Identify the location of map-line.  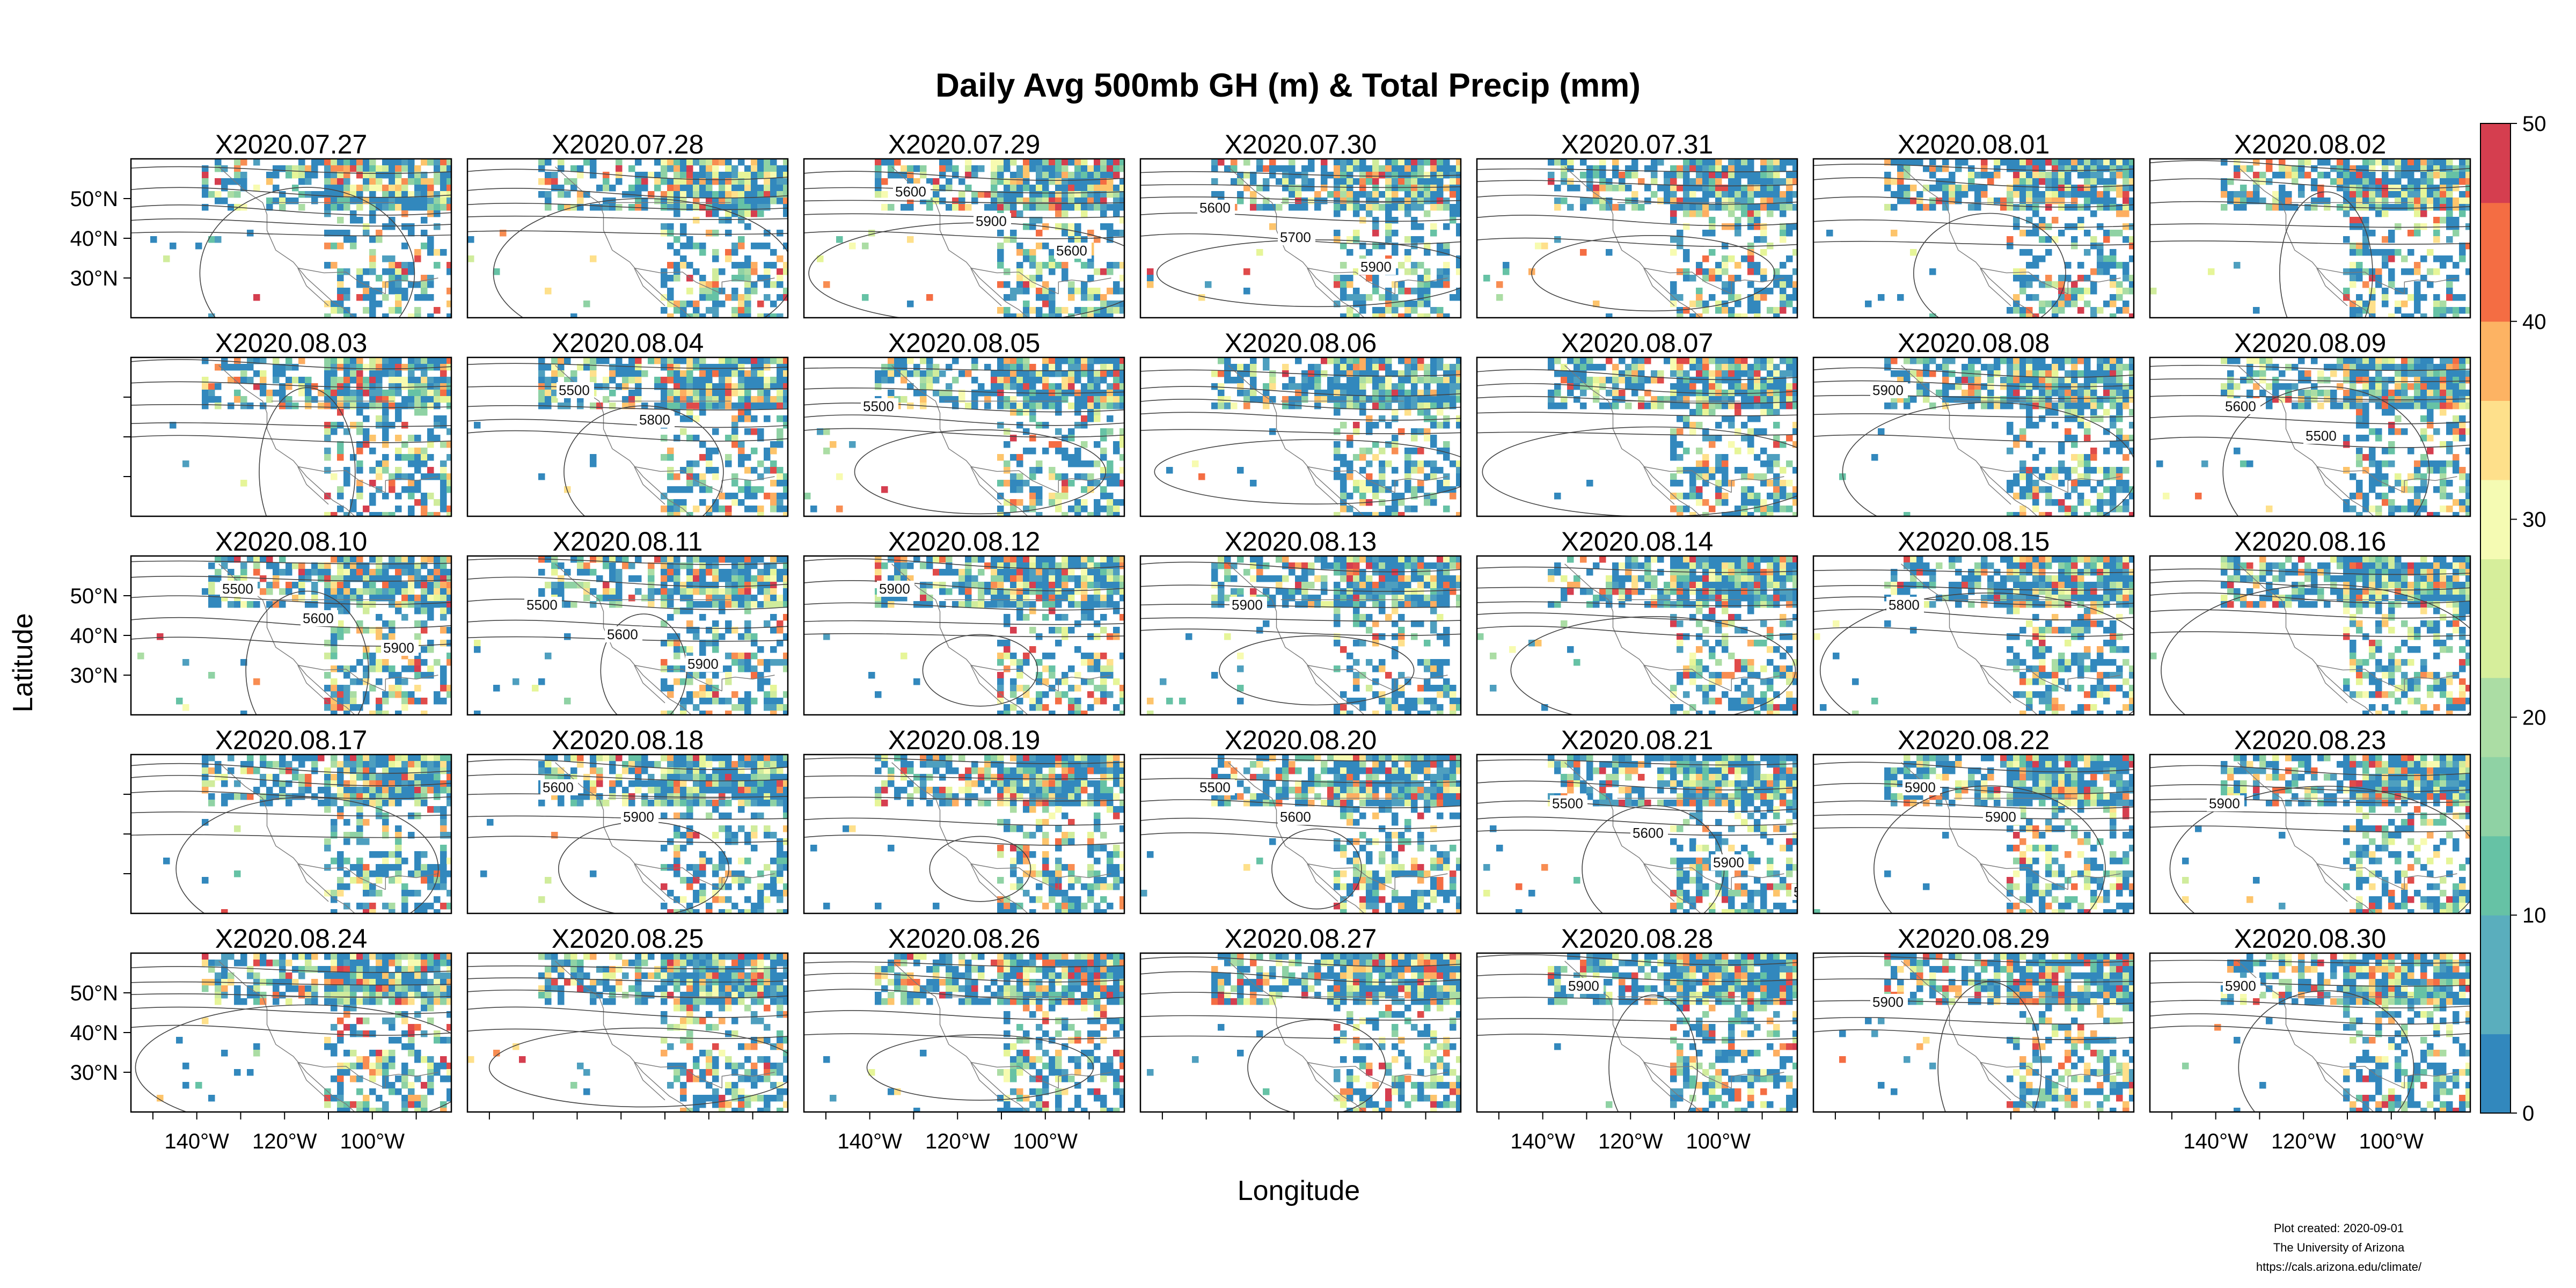
(1351, 479).